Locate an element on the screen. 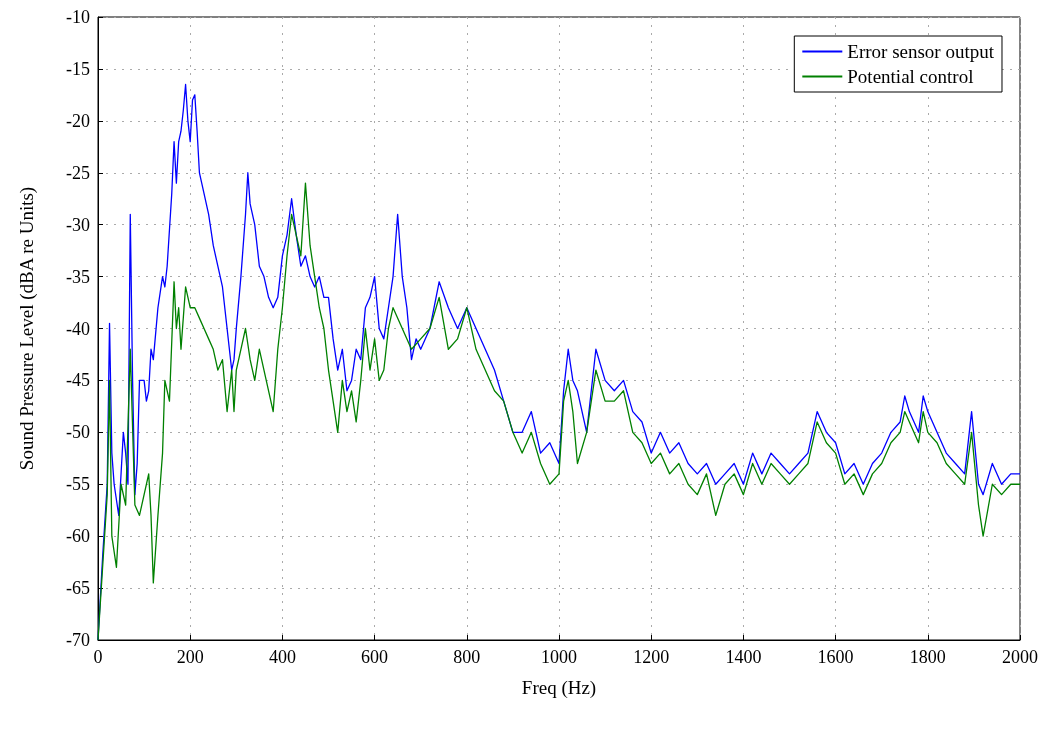 The height and width of the screenshot is (736, 1050). y-tick-label: -25 is located at coordinates (78, 172).